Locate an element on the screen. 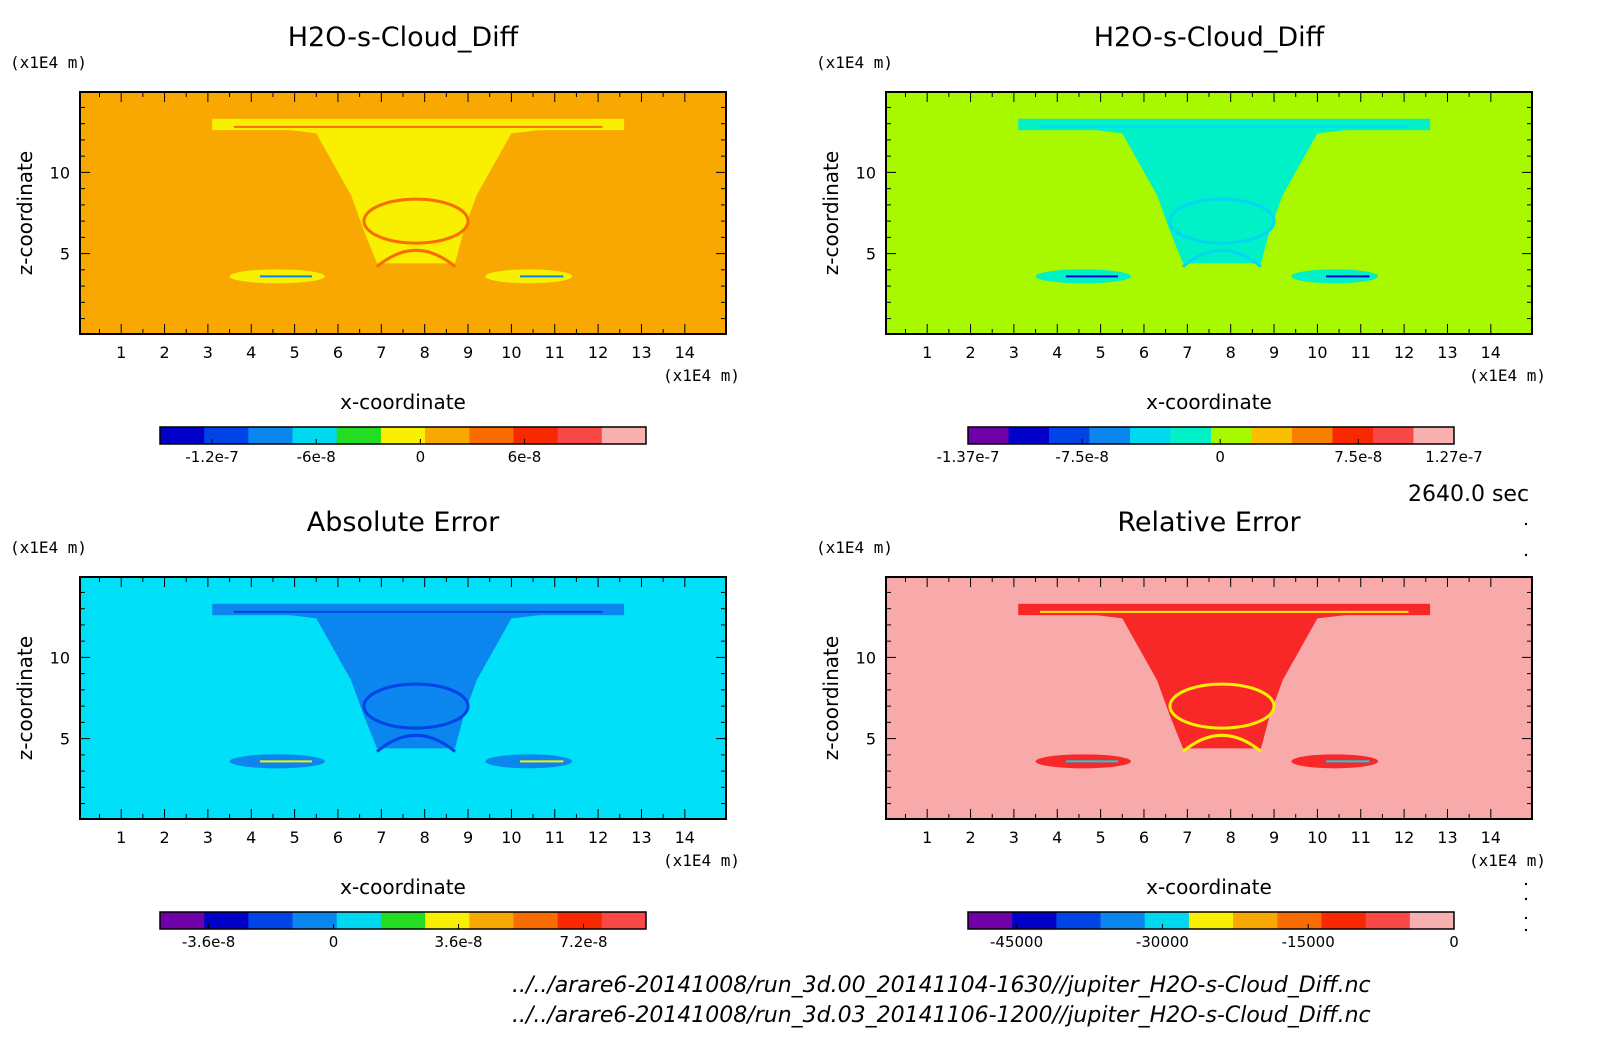 The image size is (1604, 1054). colorbar-frame is located at coordinates (403, 920).